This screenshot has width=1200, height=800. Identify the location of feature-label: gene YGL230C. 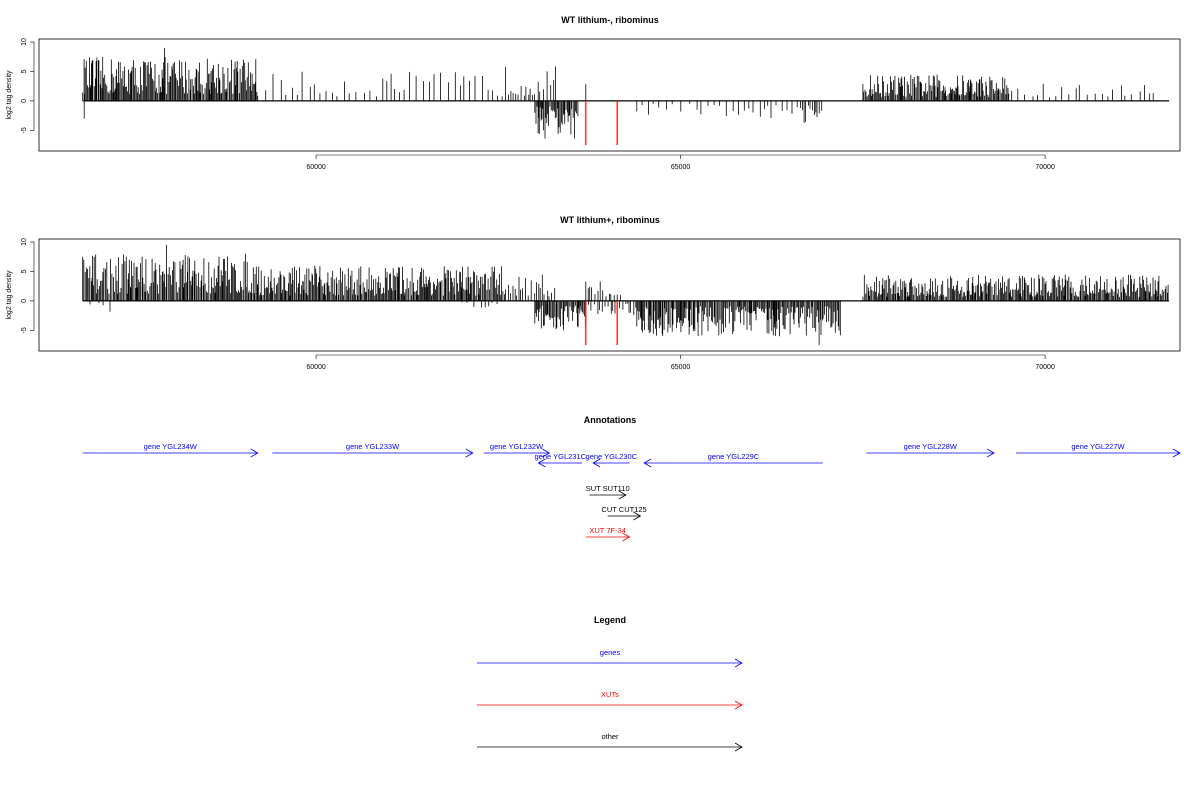
(612, 456).